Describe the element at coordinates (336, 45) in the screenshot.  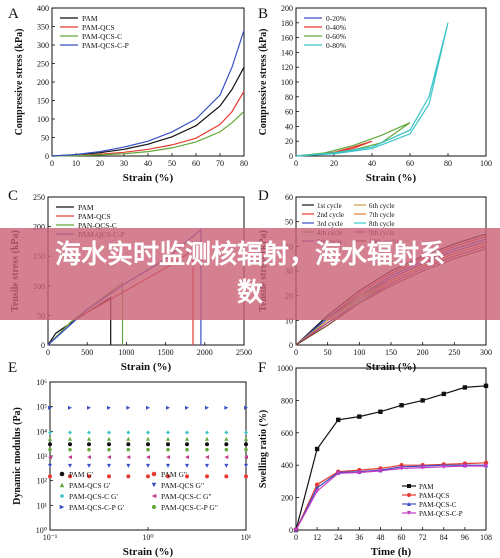
I see `legend-label: 0-80%` at that location.